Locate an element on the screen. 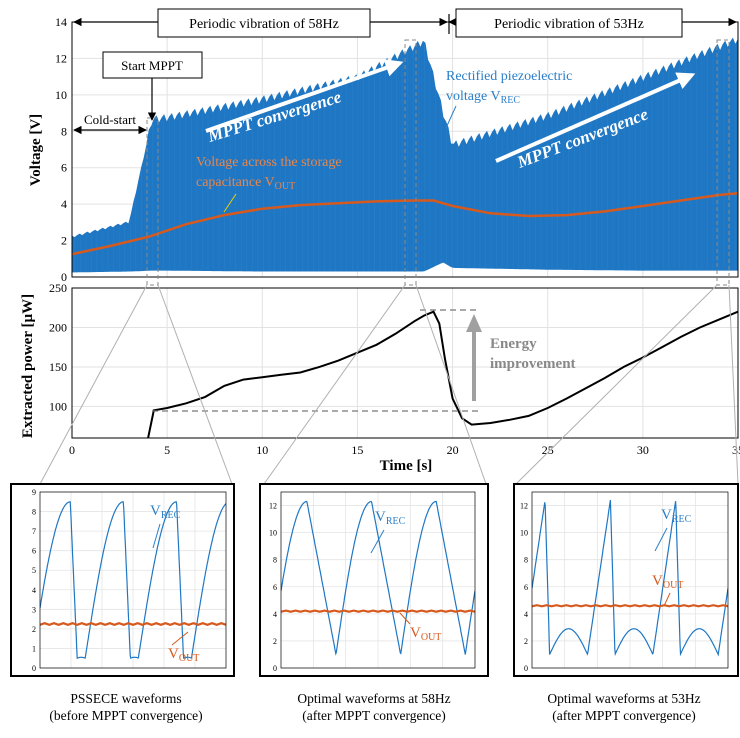 This screenshot has height=738, width=740. caption-2-line2: (after MPPT convergence) is located at coordinates (374, 715).